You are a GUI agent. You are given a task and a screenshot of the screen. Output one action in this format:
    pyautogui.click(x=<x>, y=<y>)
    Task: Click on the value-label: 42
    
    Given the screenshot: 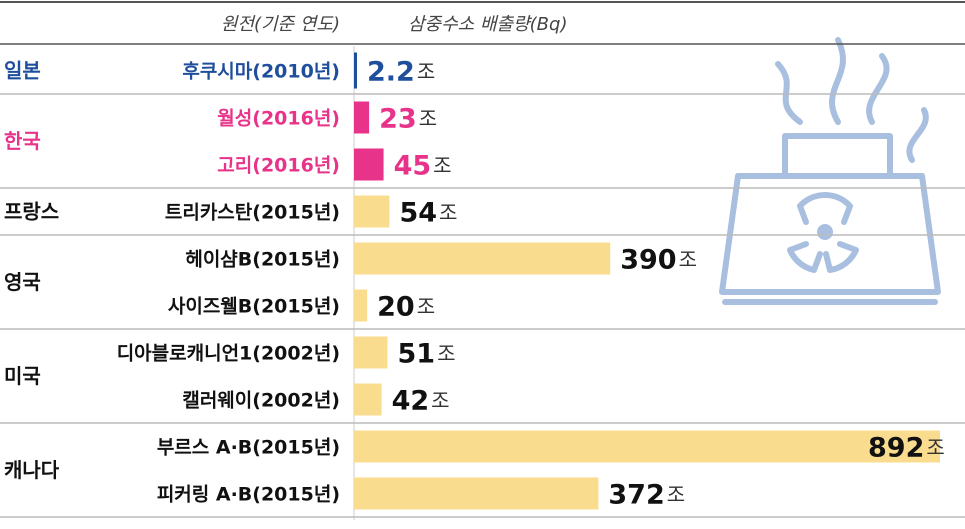 What is the action you would take?
    pyautogui.click(x=411, y=401)
    